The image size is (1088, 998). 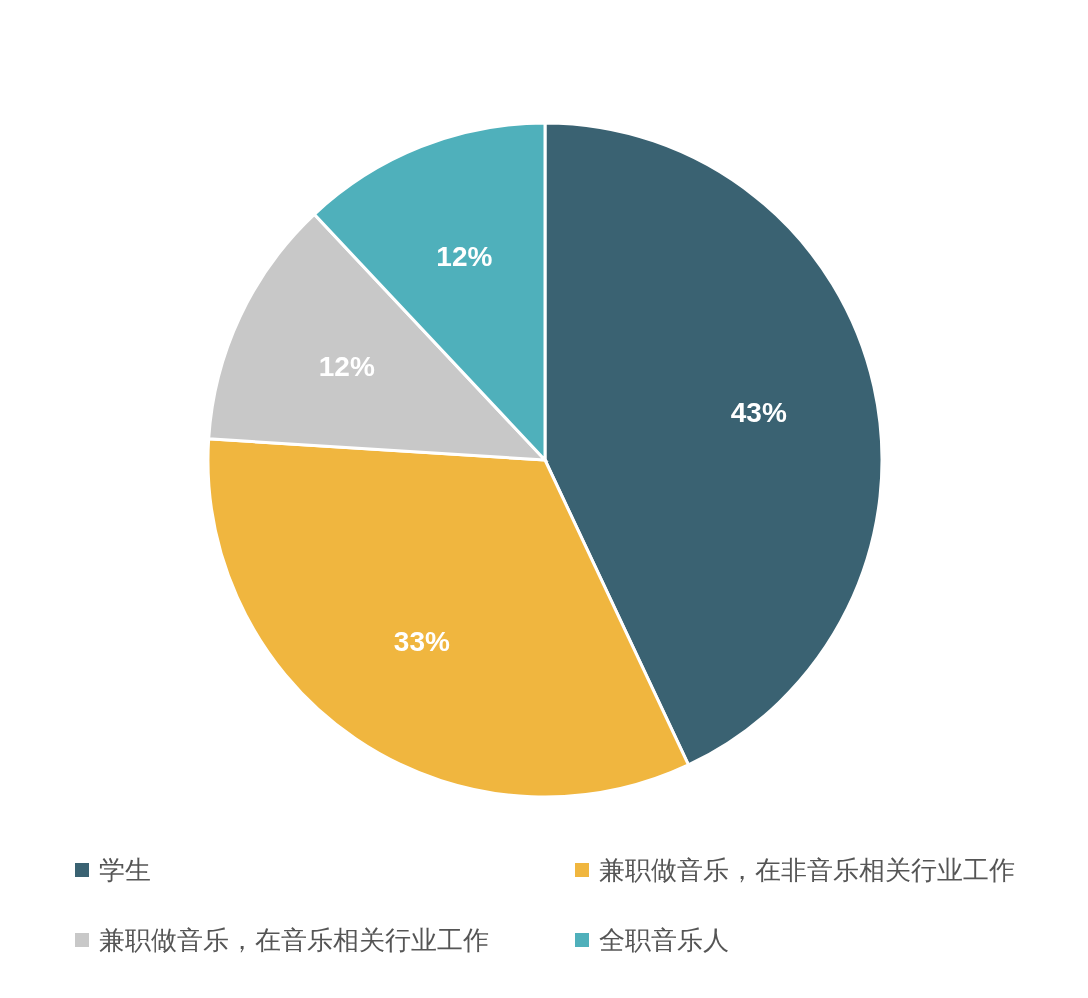 I want to click on legend-label: 学生, so click(x=125, y=870).